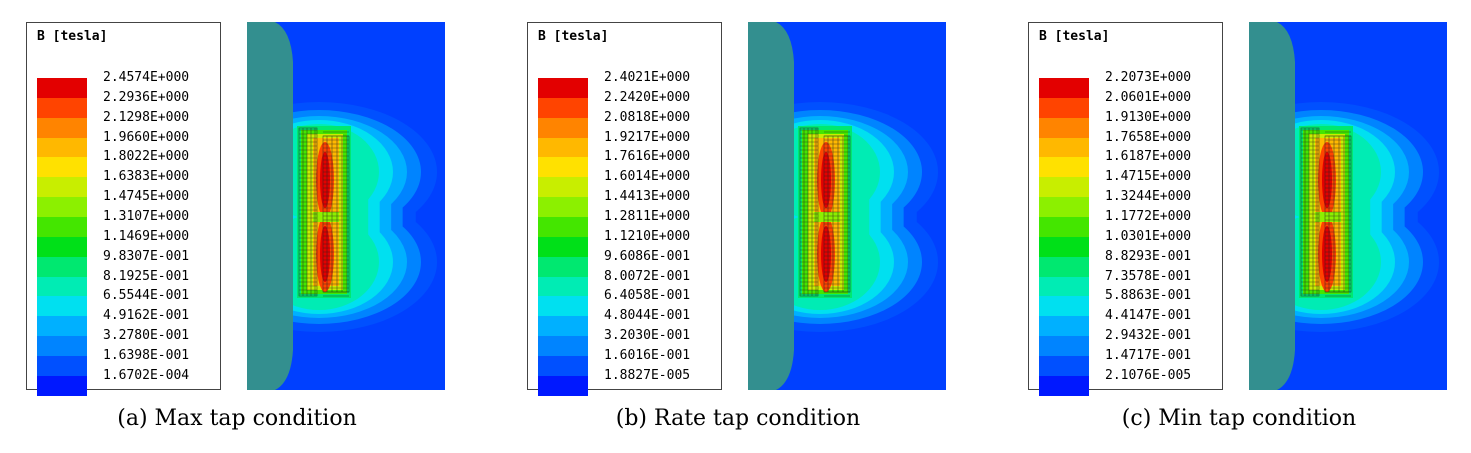  What do you see at coordinates (146, 375) in the screenshot?
I see `legend-value: 1.6702E-004` at bounding box center [146, 375].